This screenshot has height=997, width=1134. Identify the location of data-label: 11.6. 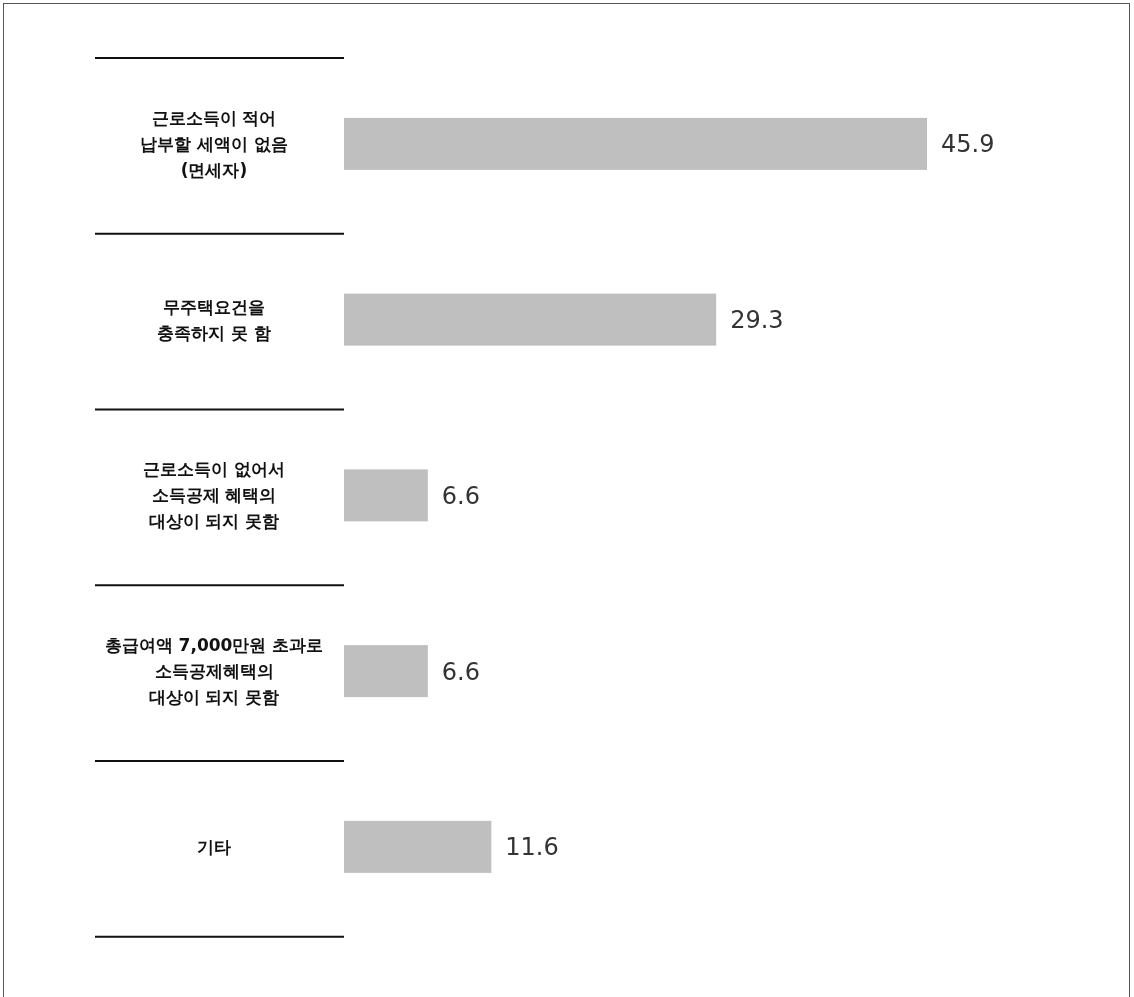
(532, 847).